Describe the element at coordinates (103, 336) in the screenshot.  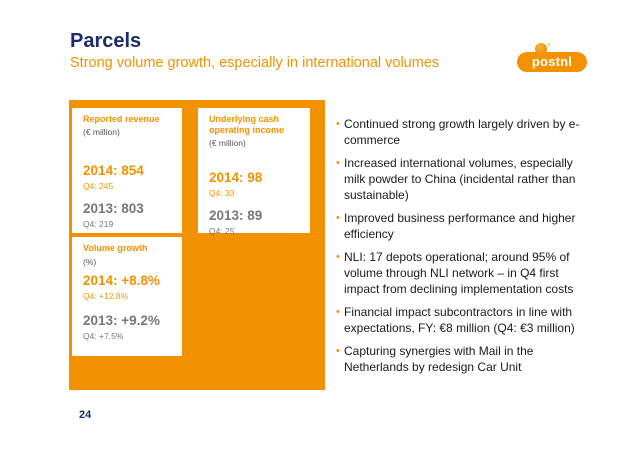
I see `volume-growth-2013-q4: Q4: +7.5%` at that location.